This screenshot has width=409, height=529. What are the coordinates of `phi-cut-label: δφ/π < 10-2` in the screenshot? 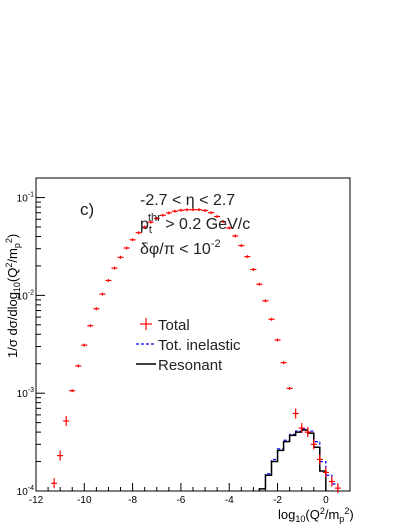 It's located at (180, 248).